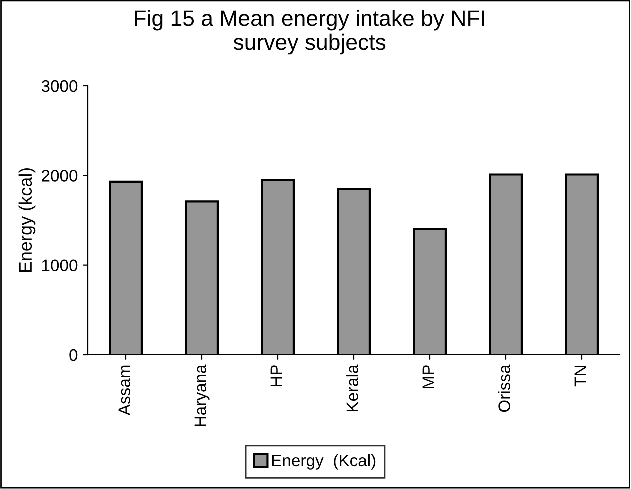 This screenshot has height=489, width=631. I want to click on y-tick-label: 0, so click(74, 355).